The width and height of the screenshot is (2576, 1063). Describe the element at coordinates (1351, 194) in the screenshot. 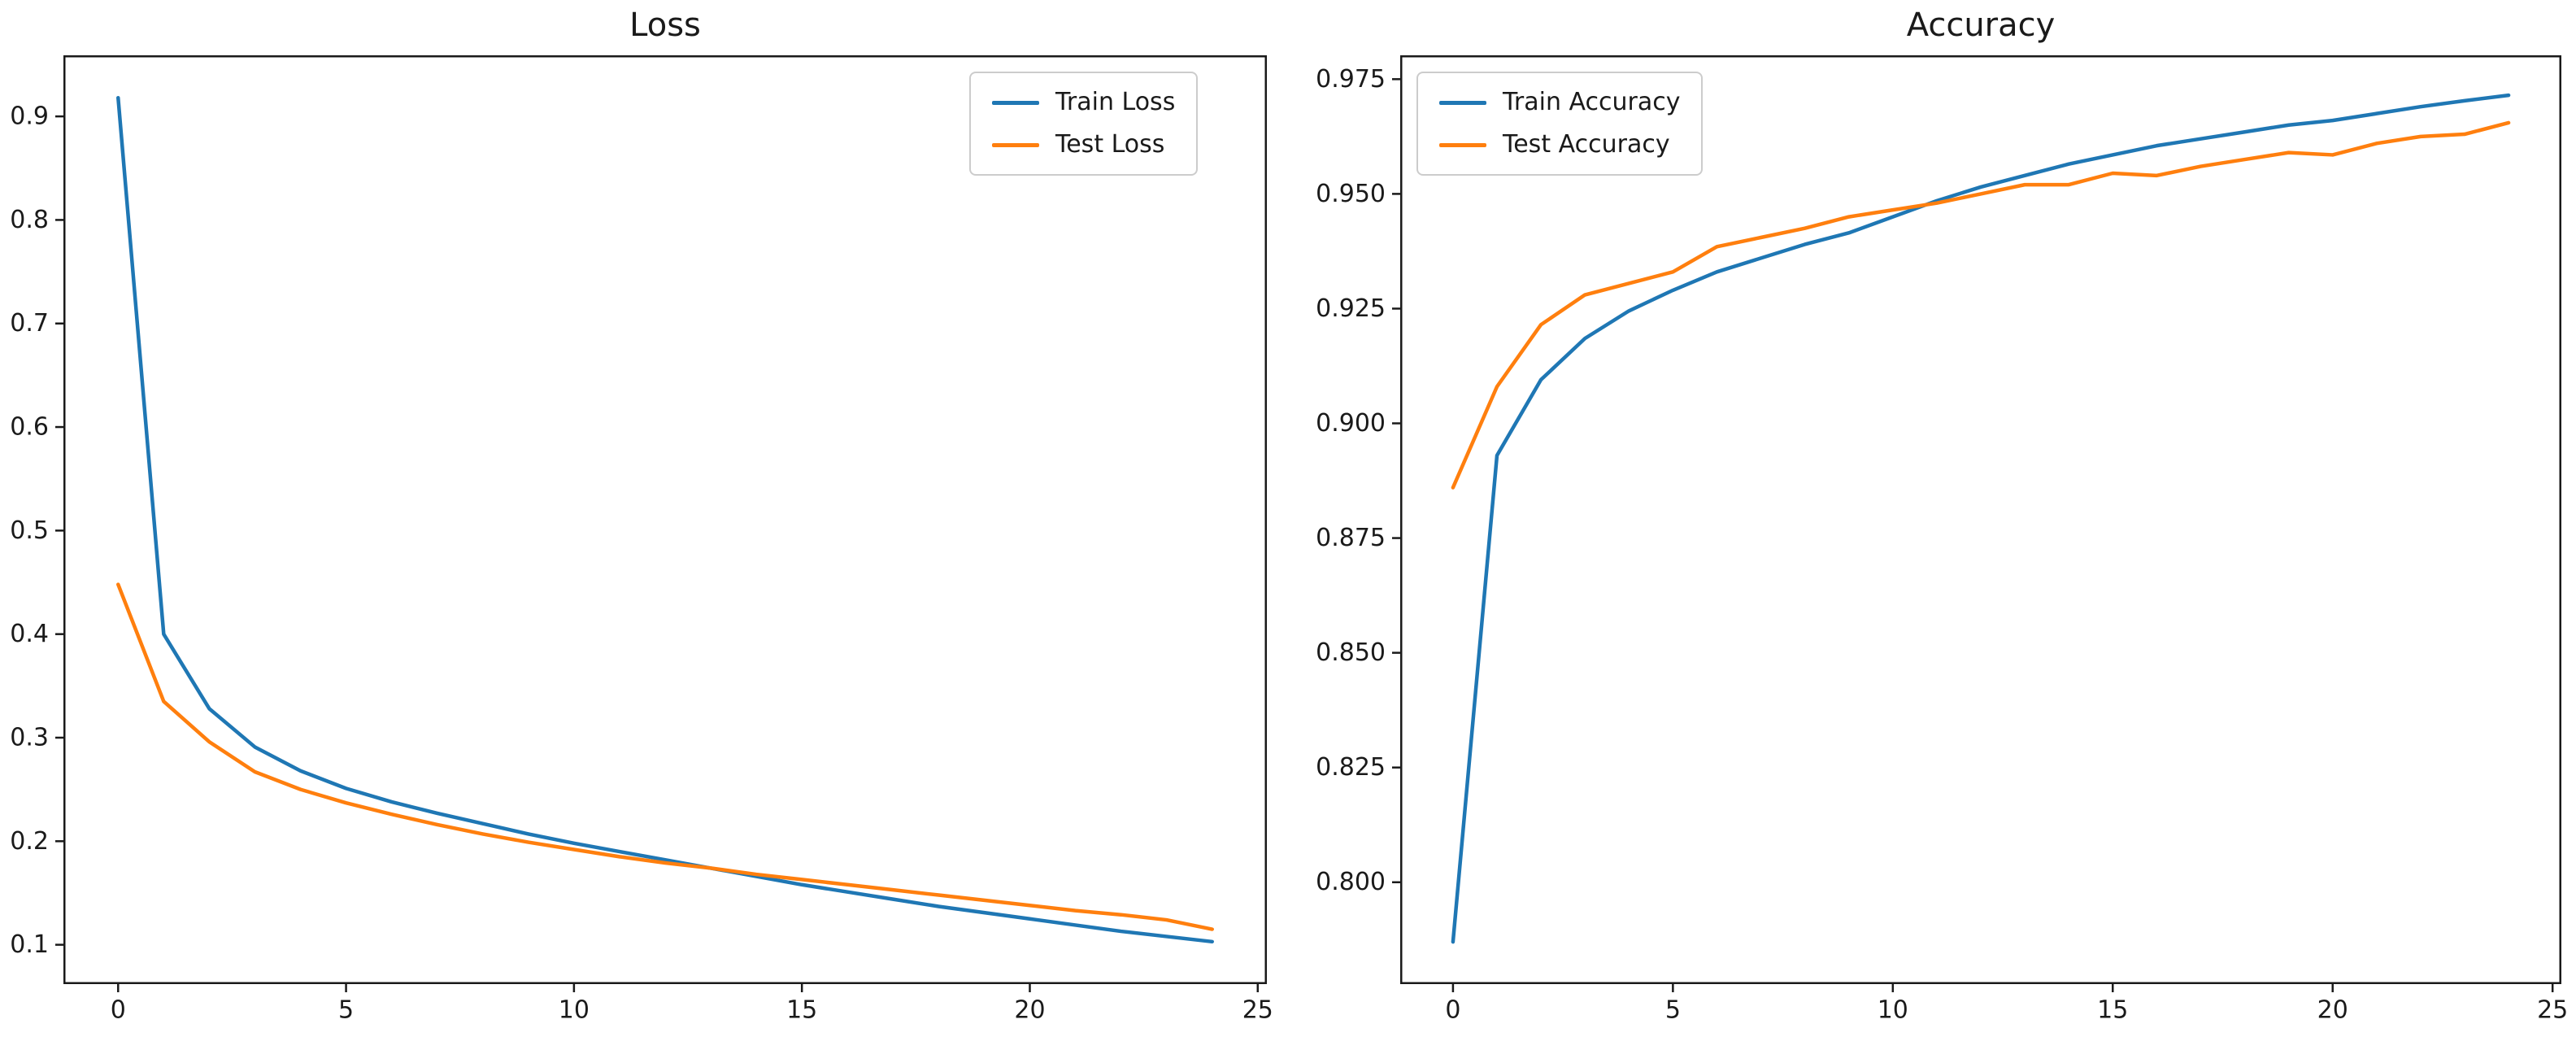

I see `accuracy-y-tick-label: 0.950` at that location.